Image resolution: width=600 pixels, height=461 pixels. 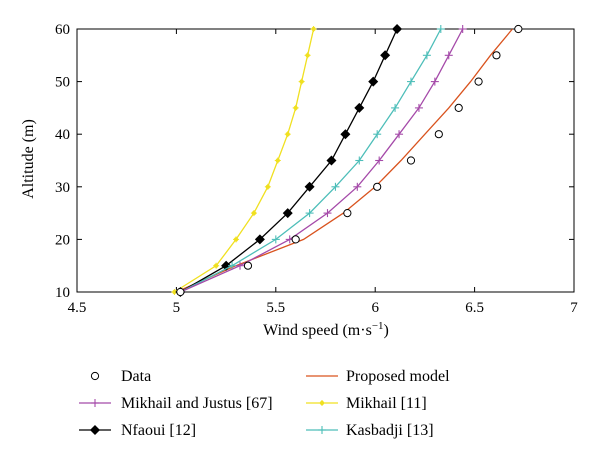 I want to click on y-tick-label: 60, so click(x=62, y=30).